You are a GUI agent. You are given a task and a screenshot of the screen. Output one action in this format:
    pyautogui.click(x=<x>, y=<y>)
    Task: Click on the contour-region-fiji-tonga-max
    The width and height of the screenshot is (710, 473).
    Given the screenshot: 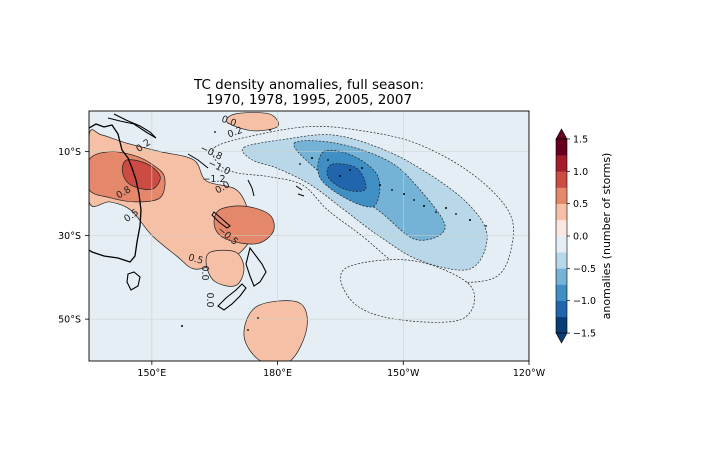 What is the action you would take?
    pyautogui.click(x=244, y=225)
    